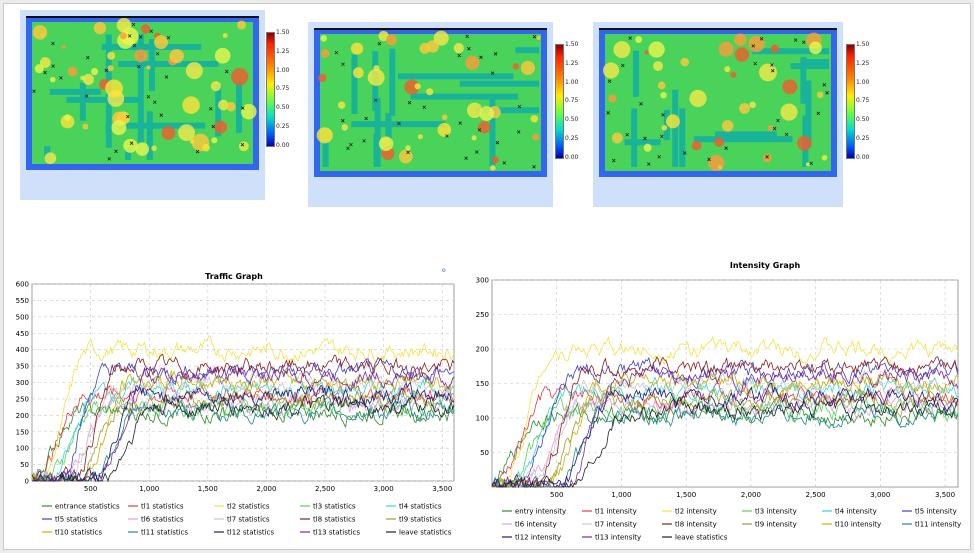 The width and height of the screenshot is (974, 553). What do you see at coordinates (572, 138) in the screenshot?
I see `colorbar-tick-label: 0.25` at bounding box center [572, 138].